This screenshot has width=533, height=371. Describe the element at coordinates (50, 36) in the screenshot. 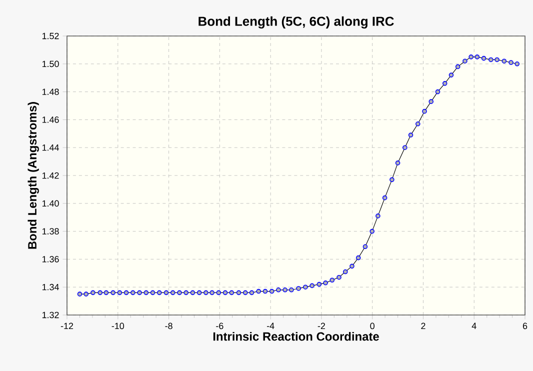

I see `y-tick-label: 1.52` at that location.